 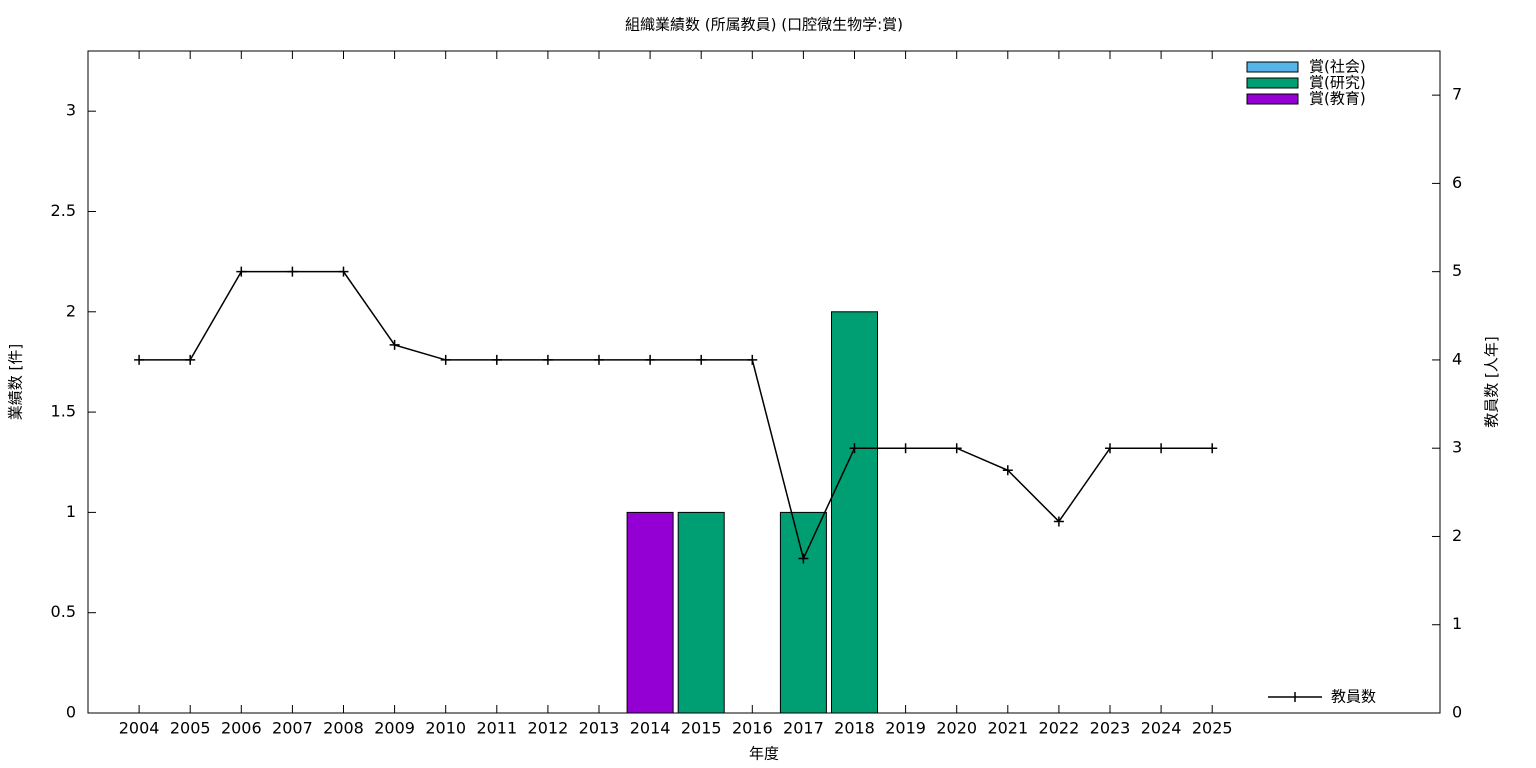 What do you see at coordinates (599, 728) in the screenshot?
I see `x-tick-label: 2013` at bounding box center [599, 728].